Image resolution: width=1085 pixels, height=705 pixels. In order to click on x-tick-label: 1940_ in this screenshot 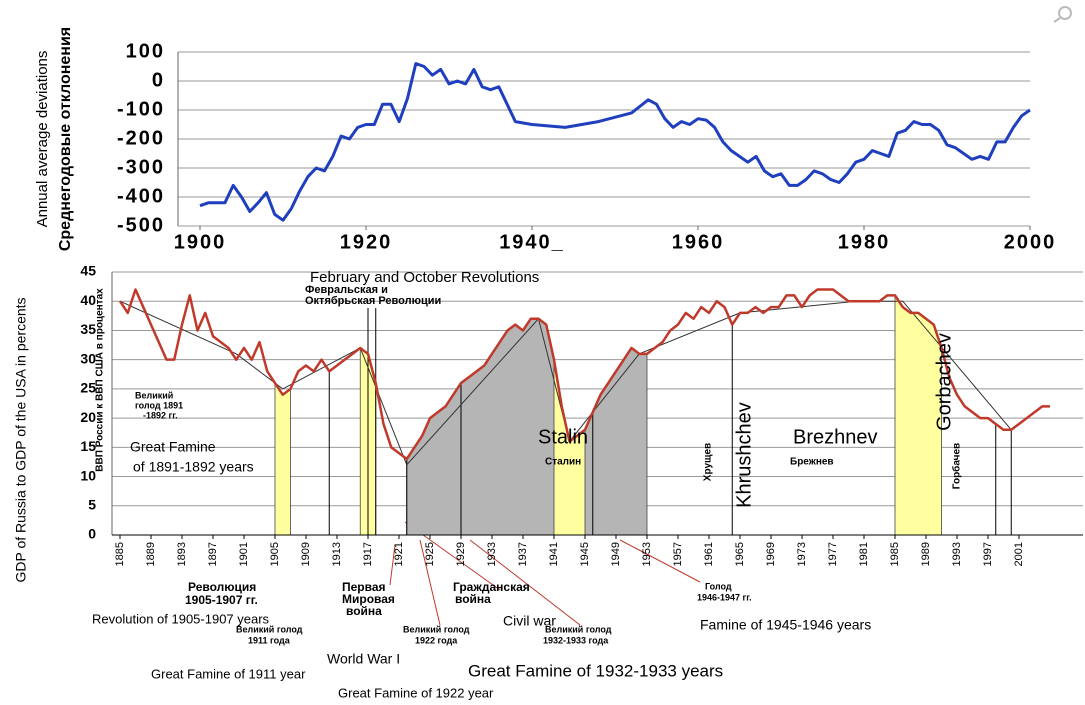, I will do `click(532, 242)`.